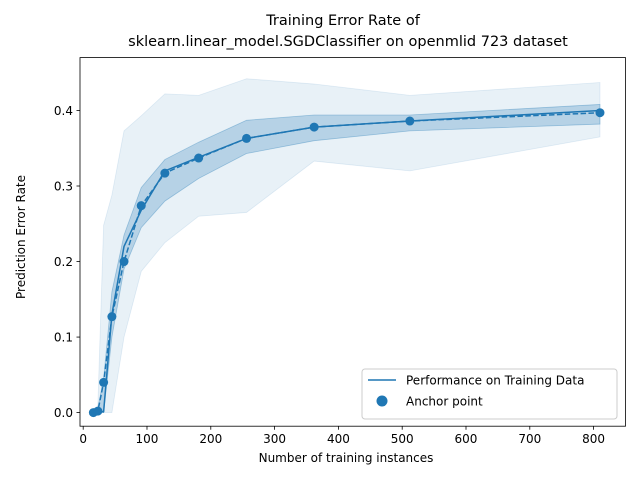 The width and height of the screenshot is (640, 485). Describe the element at coordinates (343, 21) in the screenshot. I see `chart-title: Training Error Rate of` at that location.